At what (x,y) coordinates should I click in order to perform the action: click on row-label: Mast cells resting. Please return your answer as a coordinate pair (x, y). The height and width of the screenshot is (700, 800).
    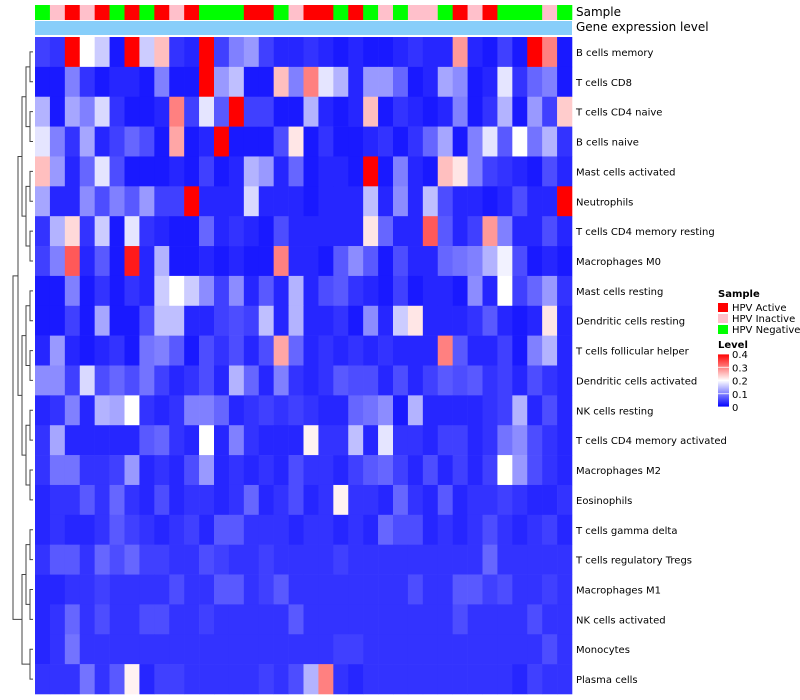
    Looking at the image, I should click on (619, 292).